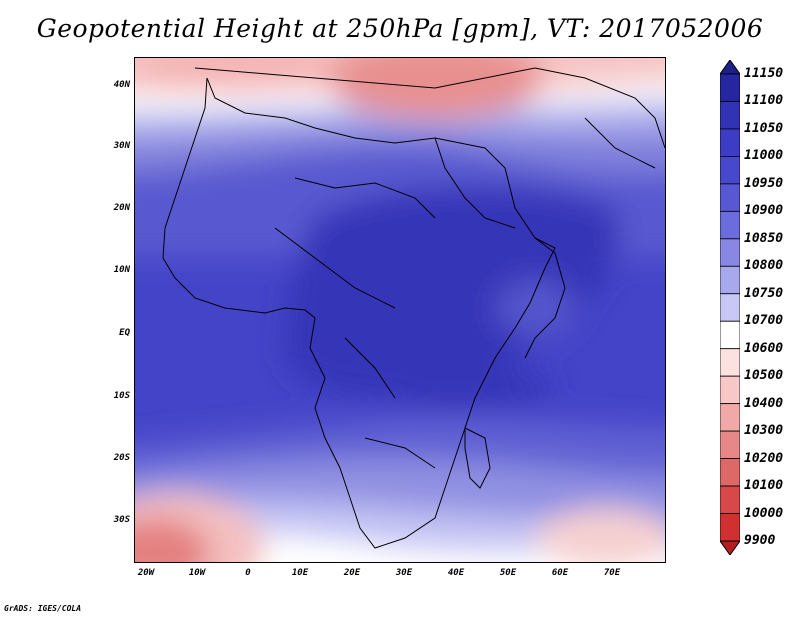 This screenshot has height=618, width=800. What do you see at coordinates (352, 573) in the screenshot?
I see `lon-label-20e: 20E` at bounding box center [352, 573].